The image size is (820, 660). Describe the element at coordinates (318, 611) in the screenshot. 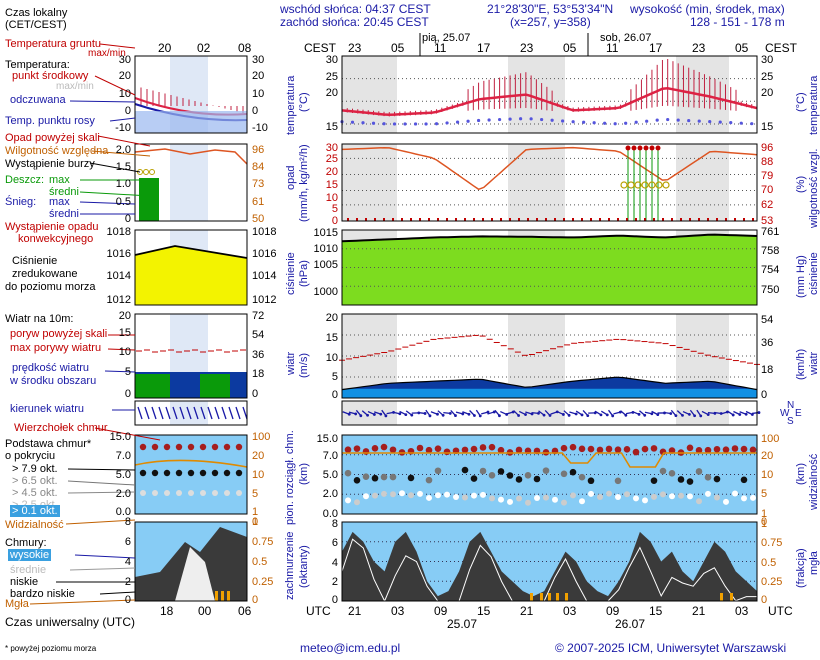

I see `utc-left: UTC` at that location.